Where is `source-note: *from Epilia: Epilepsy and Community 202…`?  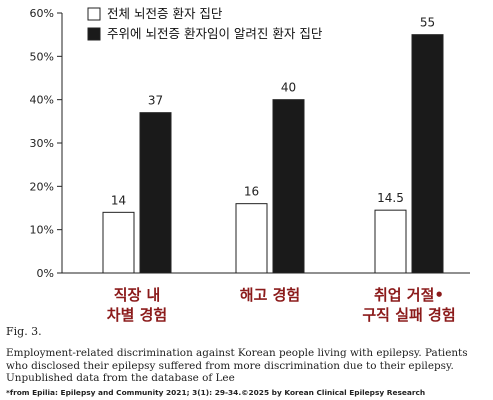 source-note: *from Epilia: Epilepsy and Community 202… is located at coordinates (216, 392).